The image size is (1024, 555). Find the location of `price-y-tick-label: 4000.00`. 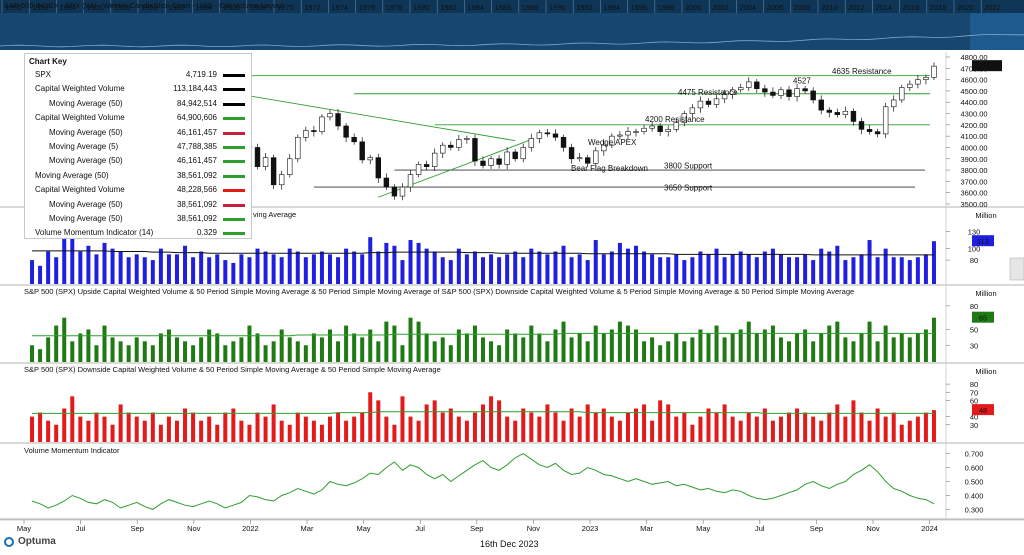

price-y-tick-label: 4000.00 is located at coordinates (973, 147).